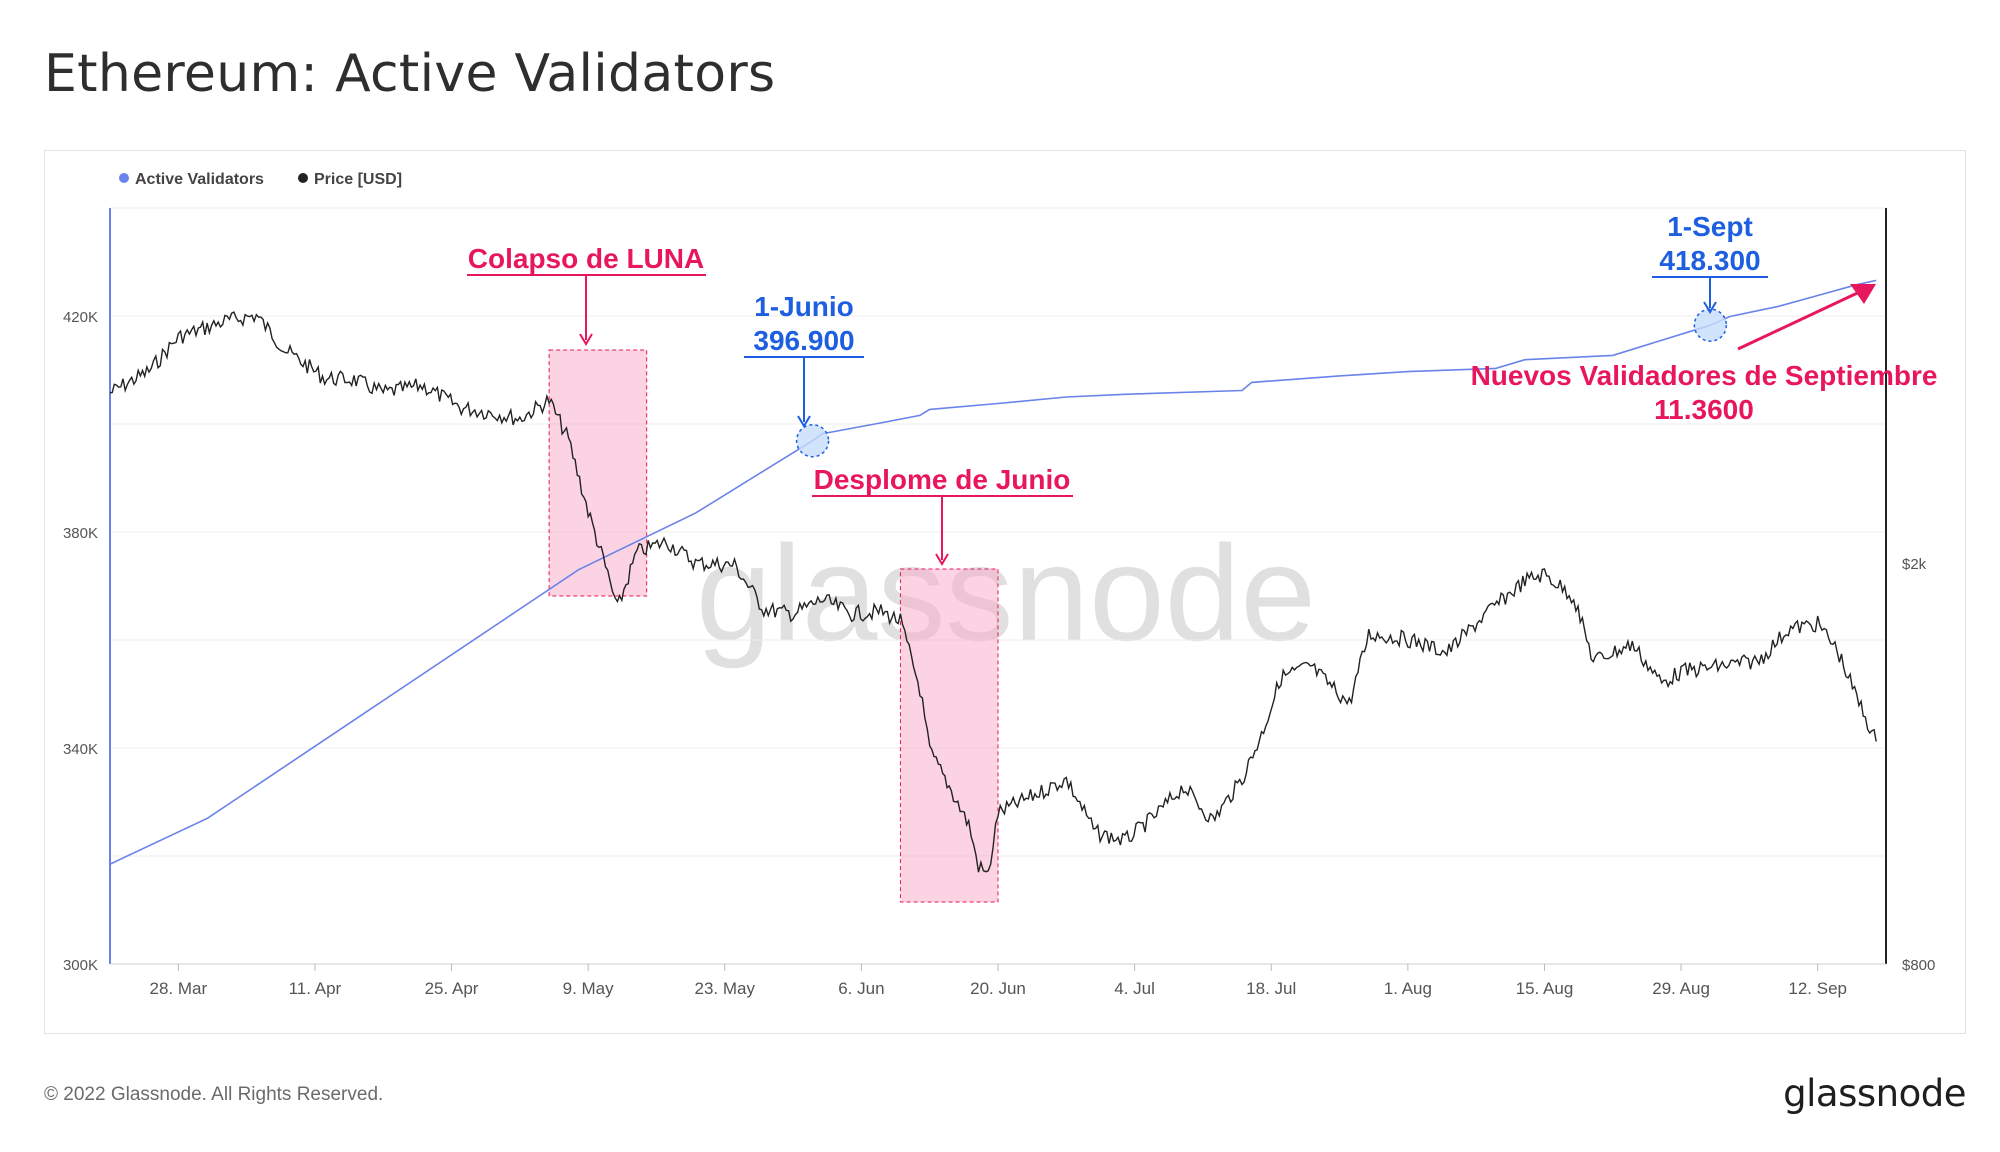 Image resolution: width=2000 pixels, height=1152 pixels. I want to click on annotation-date-sept: 1-Sept, so click(1710, 226).